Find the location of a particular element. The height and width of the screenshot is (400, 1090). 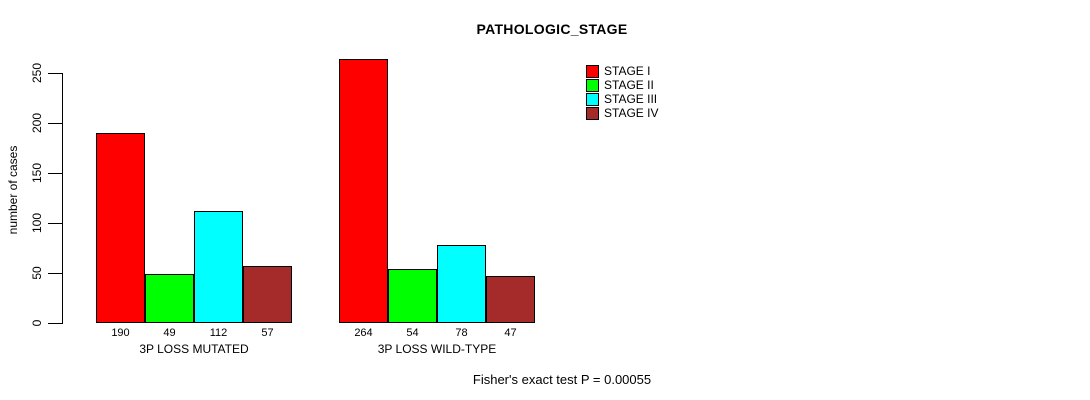

legend-item: STAGE IV is located at coordinates (622, 113).